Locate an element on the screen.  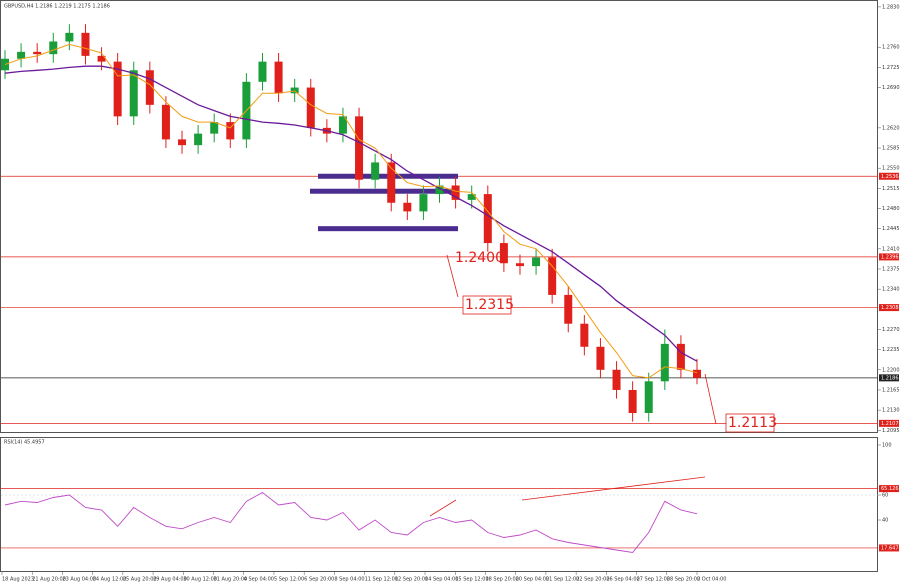
y-tick-label: 1.2445 is located at coordinates (891, 229).